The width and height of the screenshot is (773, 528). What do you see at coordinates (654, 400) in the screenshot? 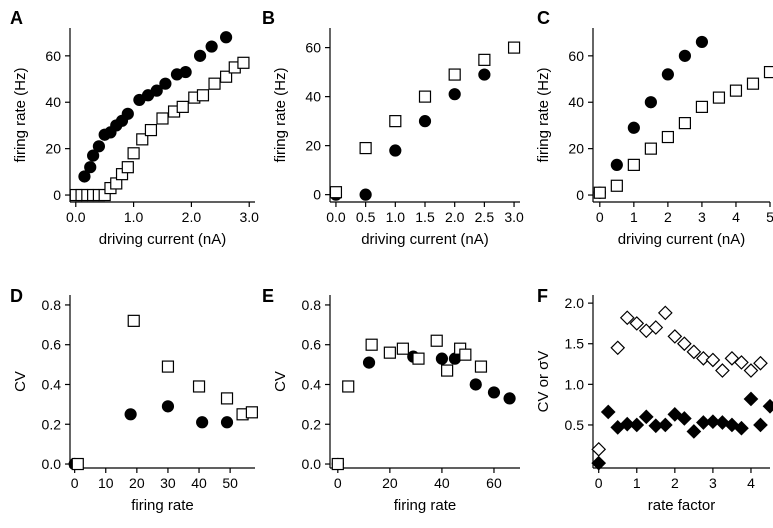
I see `panel-f: F 0 1 2 3 4 0.5 1.0 1.5 2.0 rate factor CV or σV` at bounding box center [654, 400].